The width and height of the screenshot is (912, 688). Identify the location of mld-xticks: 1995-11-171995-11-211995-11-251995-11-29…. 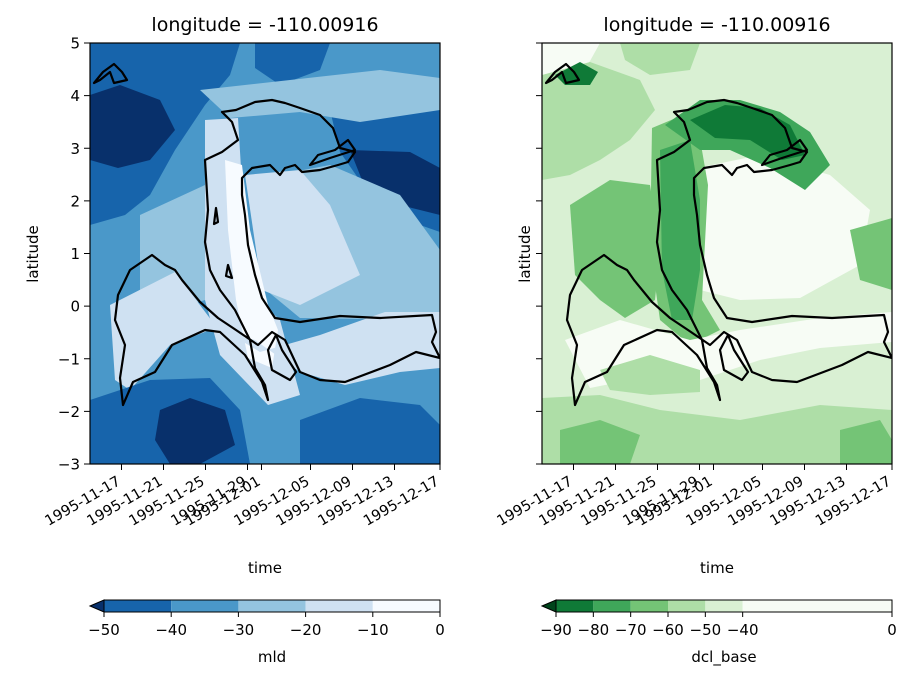
(242, 497).